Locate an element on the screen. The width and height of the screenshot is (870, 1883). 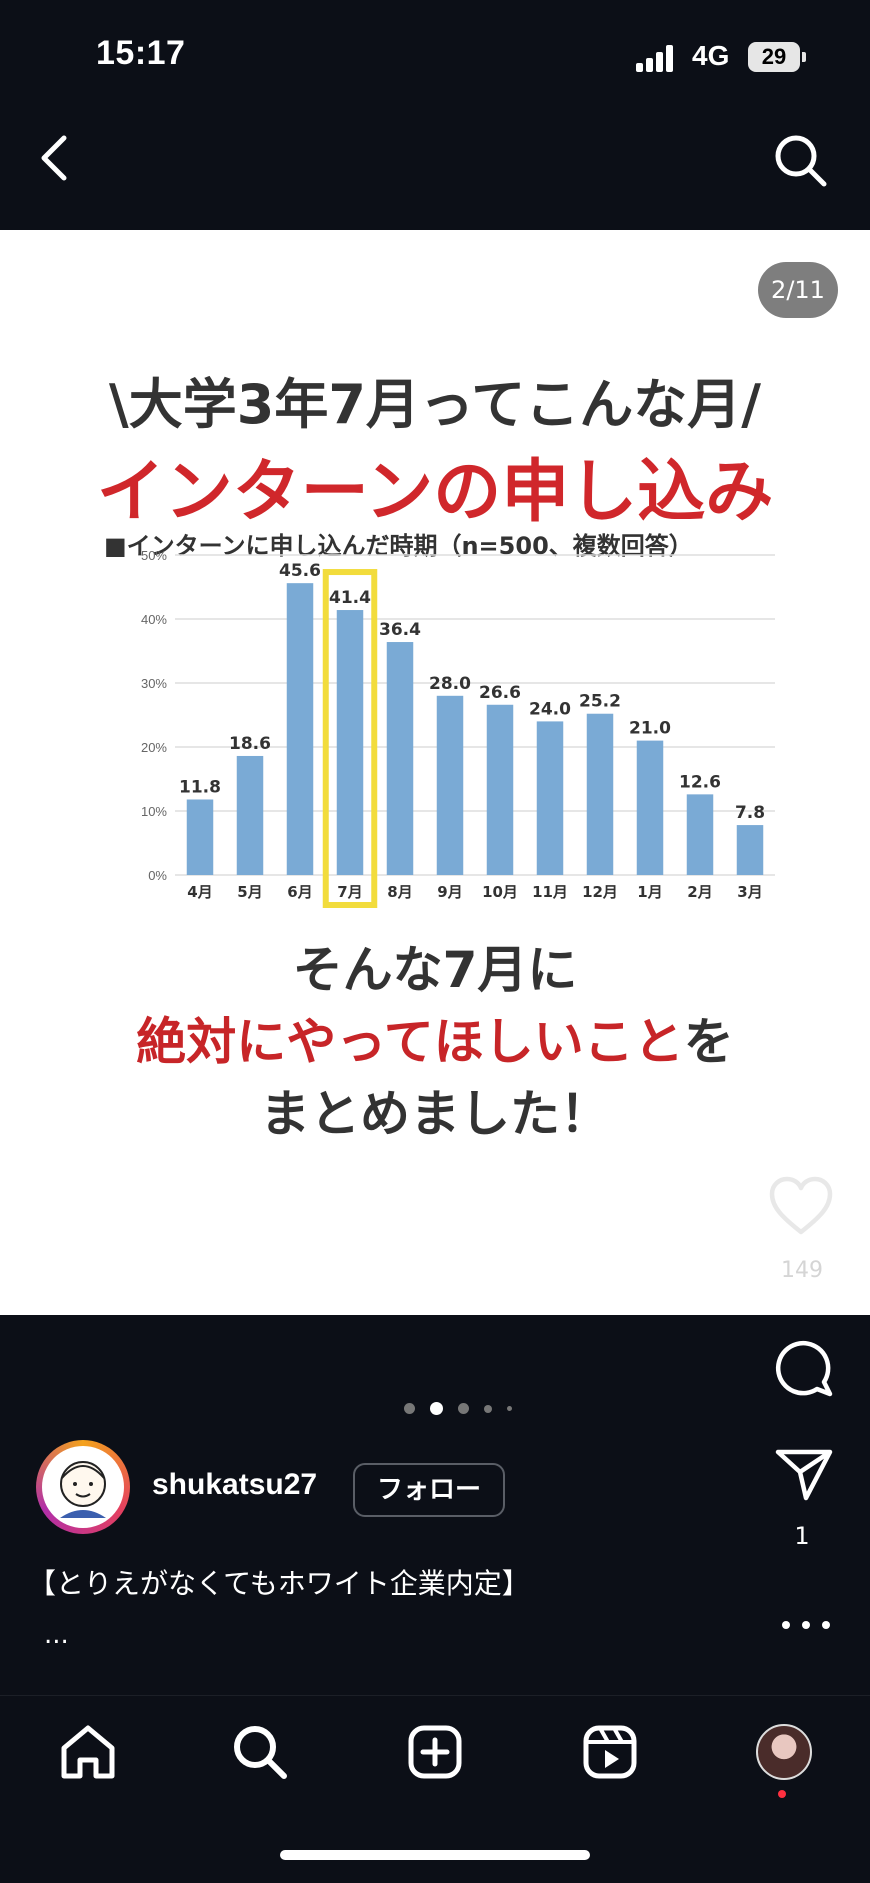
post-subtext-2-red: 絶対にやってほしいこと is located at coordinates (410, 1042).